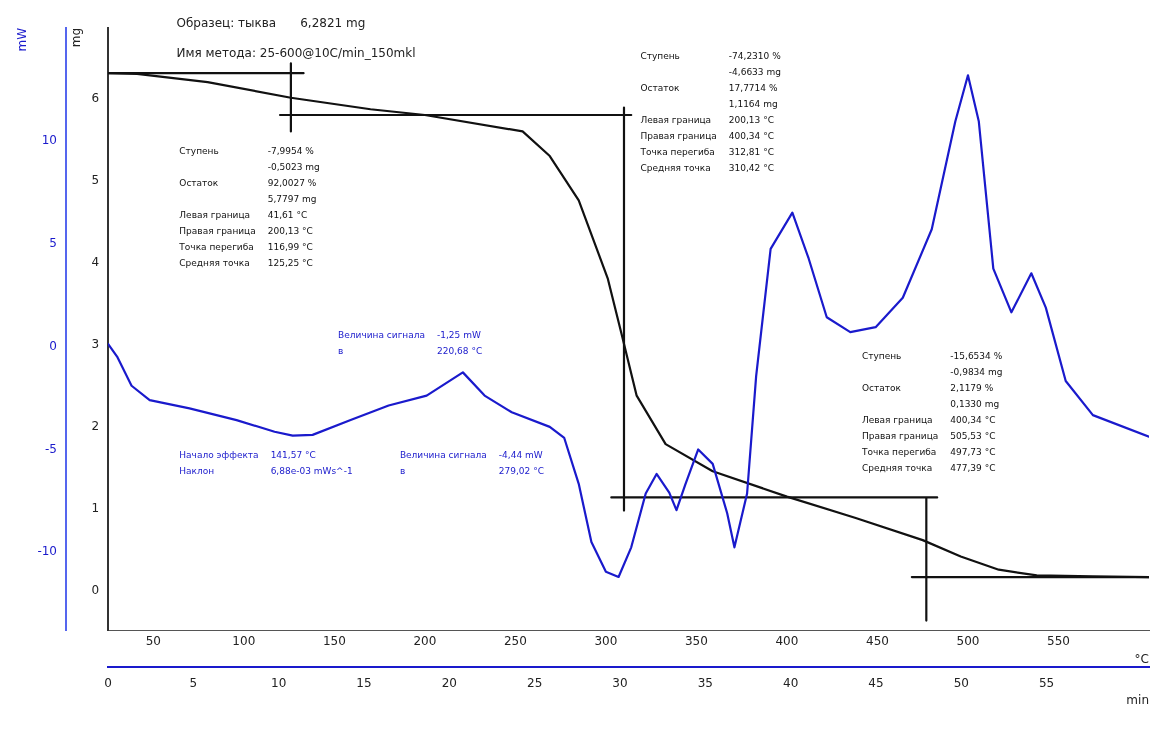 The height and width of the screenshot is (736, 1165). Describe the element at coordinates (95, 97) in the screenshot. I see `y2-tick-label: 6` at that location.